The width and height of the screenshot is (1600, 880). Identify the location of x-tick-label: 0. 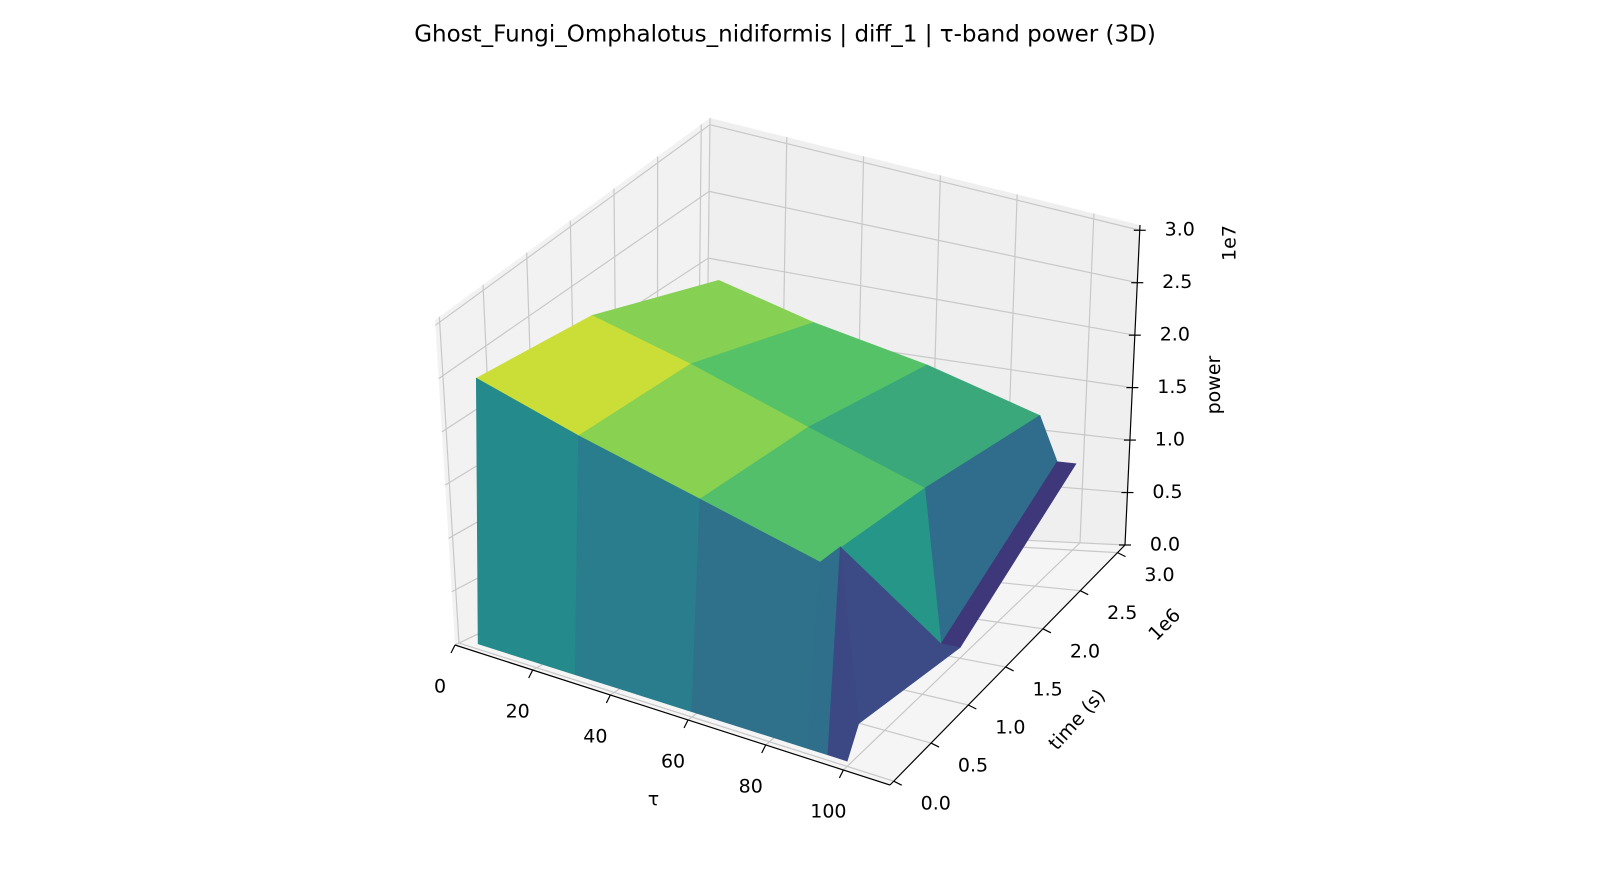
(440, 687).